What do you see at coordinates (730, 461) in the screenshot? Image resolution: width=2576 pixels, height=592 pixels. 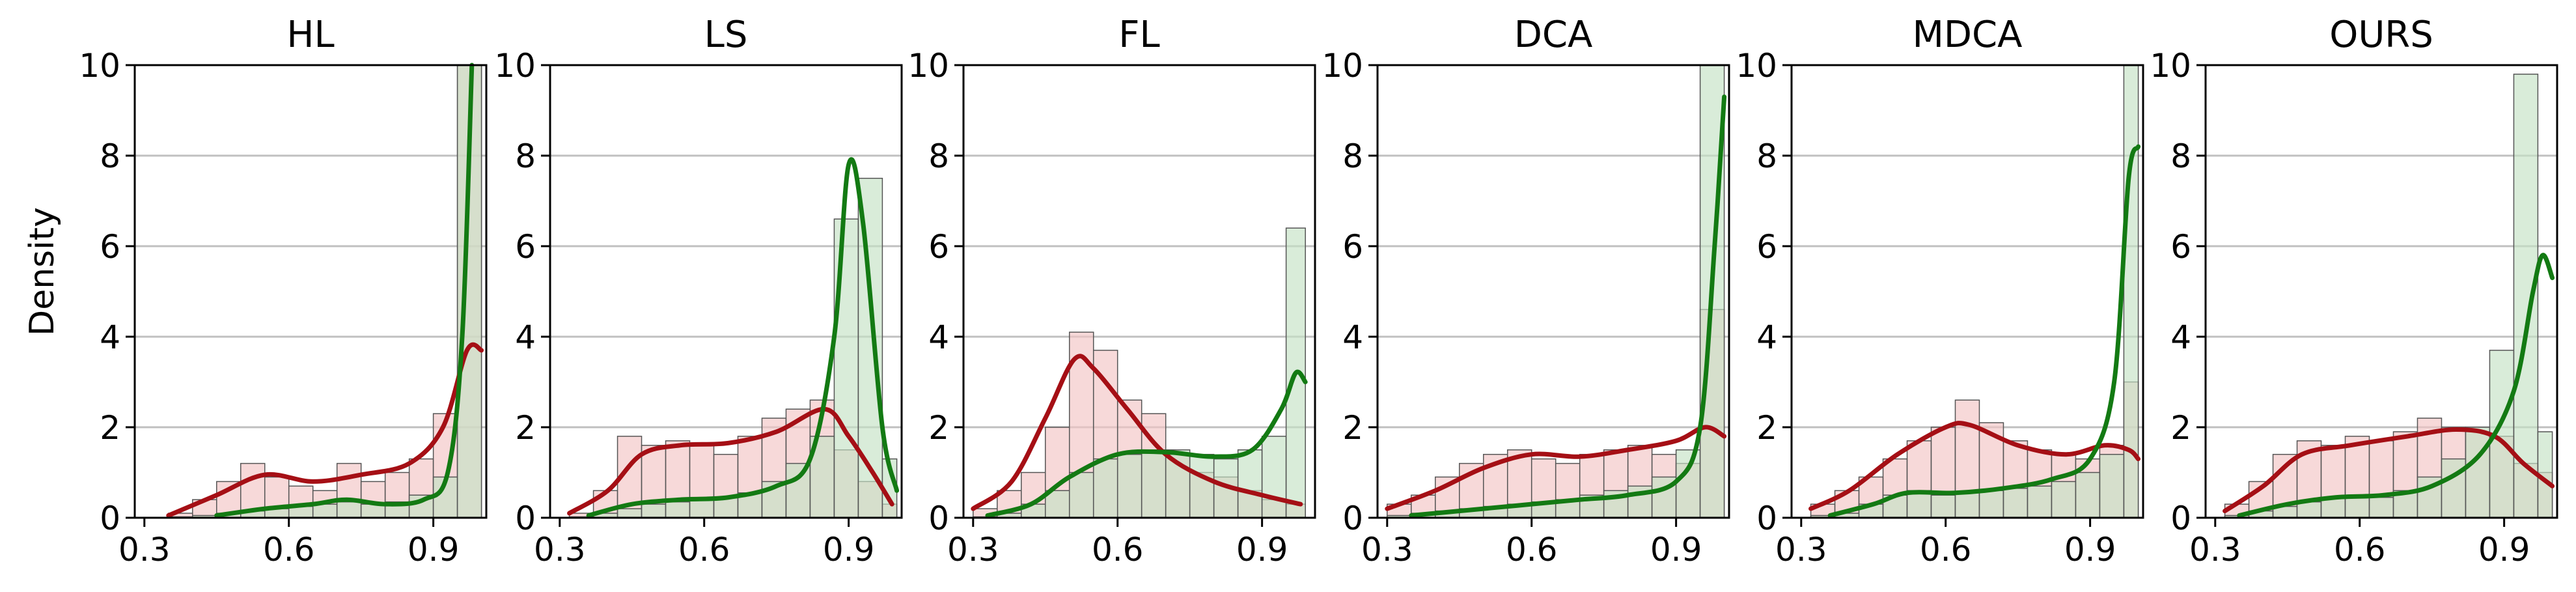 I see `chart-1-incorrect-kde-line` at bounding box center [730, 461].